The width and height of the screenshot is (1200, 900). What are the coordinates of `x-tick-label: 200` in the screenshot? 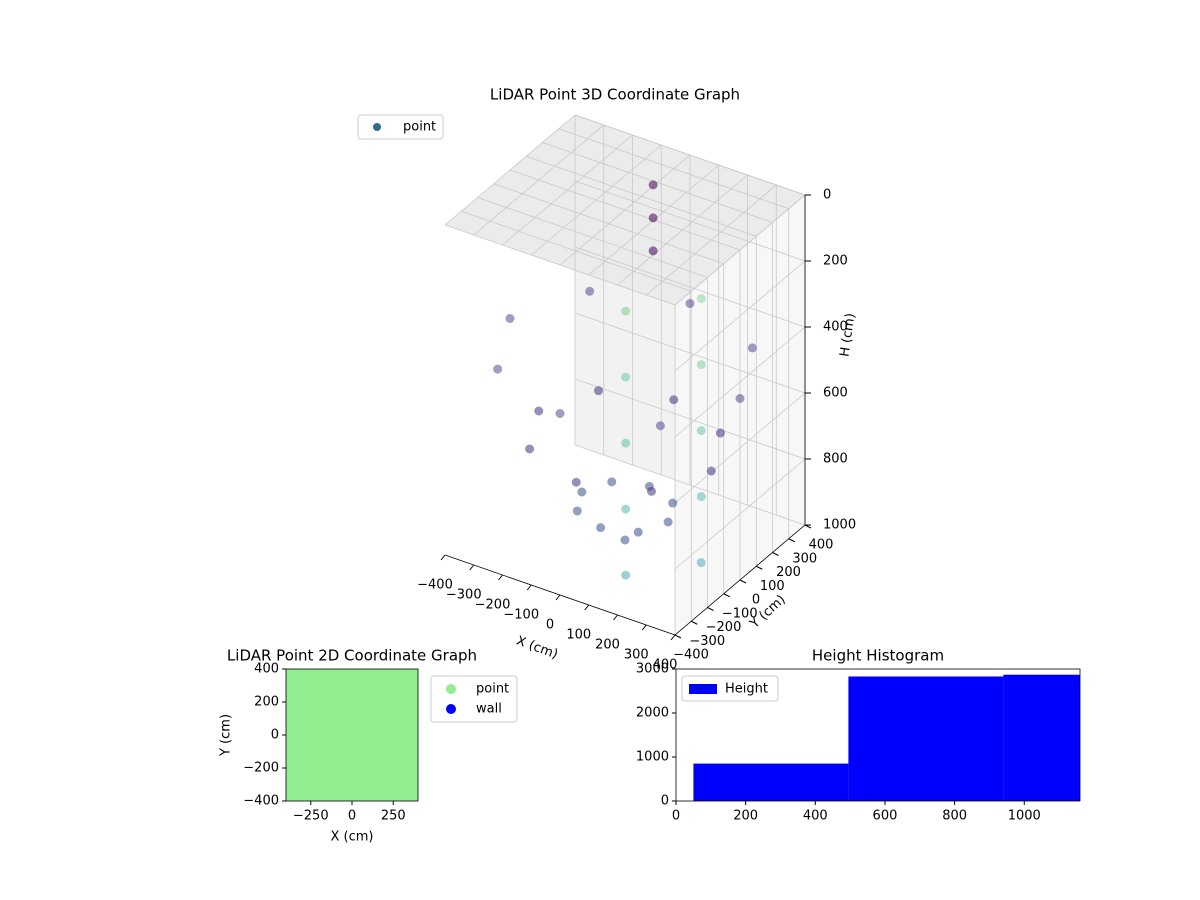 It's located at (745, 816).